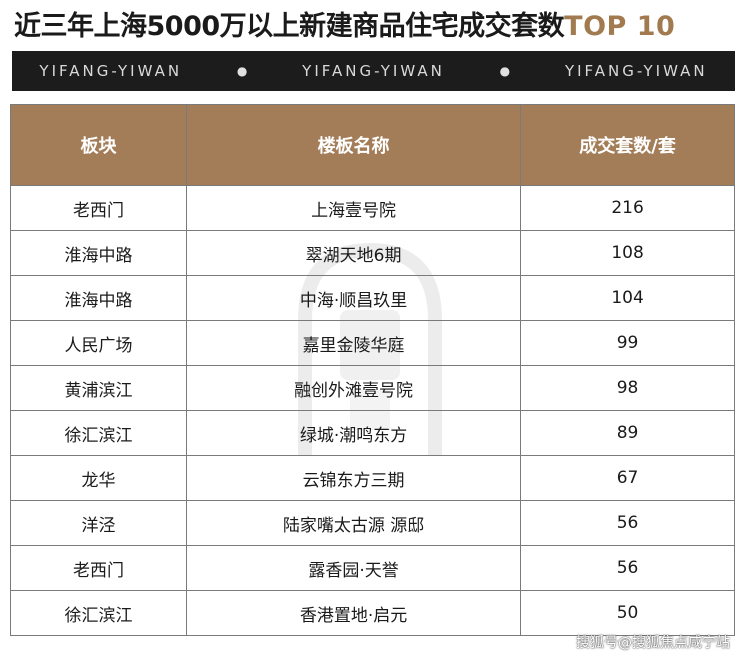  What do you see at coordinates (627, 208) in the screenshot?
I see `cell-units: 216` at bounding box center [627, 208].